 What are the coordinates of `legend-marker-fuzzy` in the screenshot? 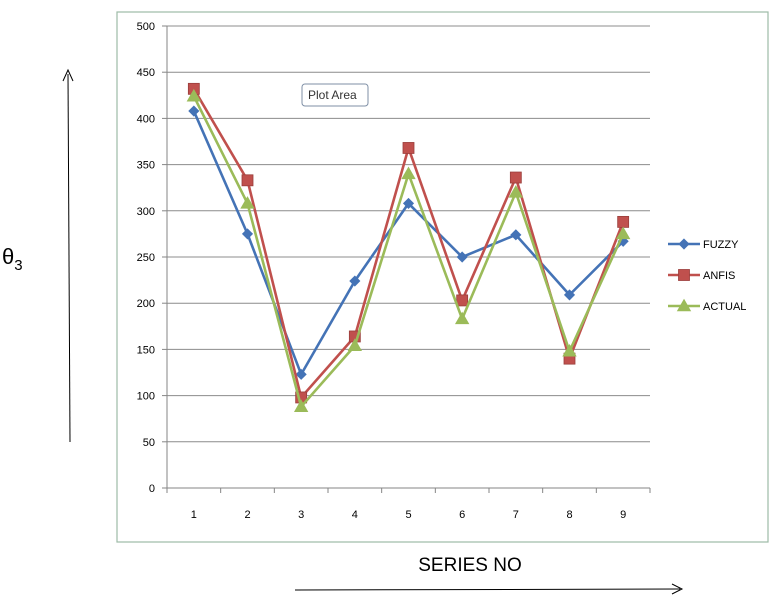 It's located at (684, 244).